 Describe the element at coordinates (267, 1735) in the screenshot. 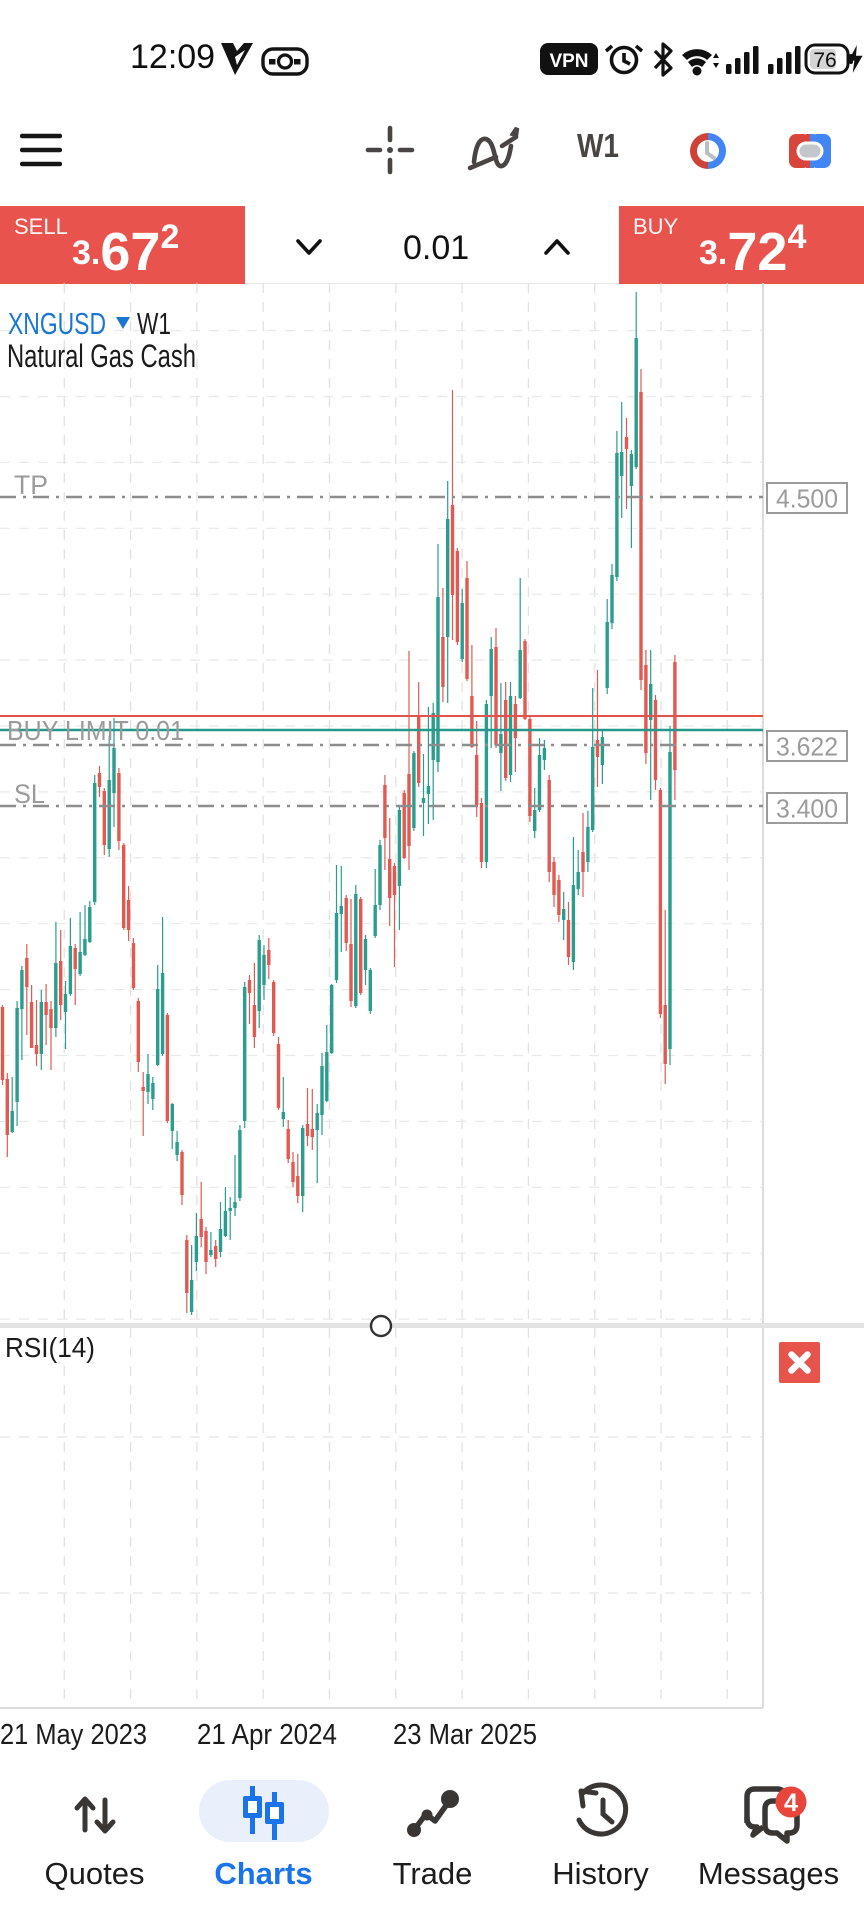

I see `svg-text: 21 Apr 2024` at that location.